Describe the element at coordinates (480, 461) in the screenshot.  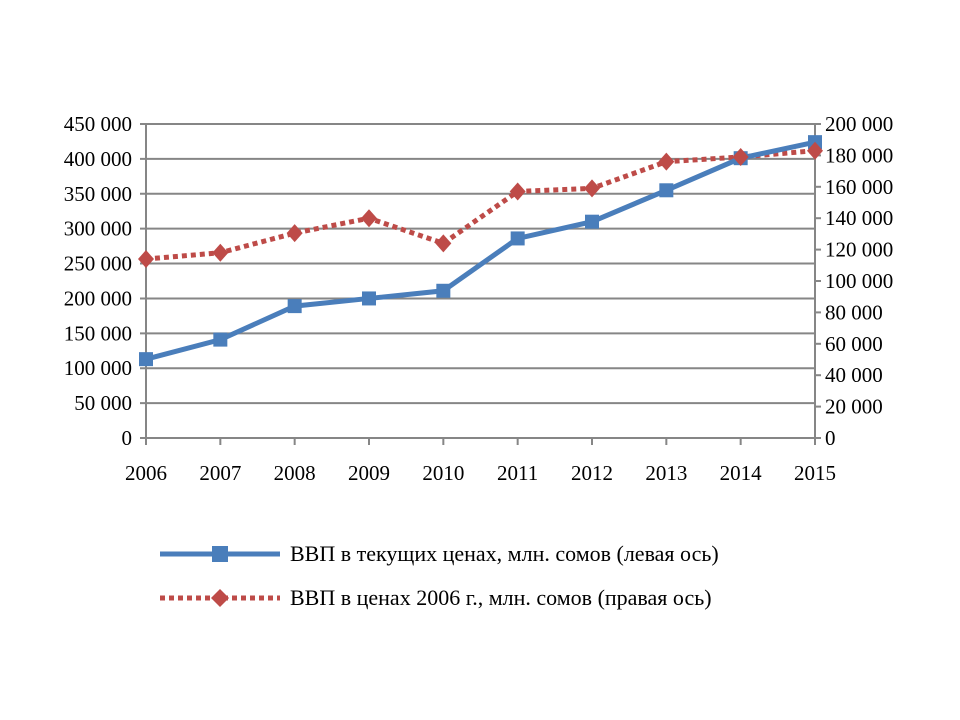
I see `x-axis: 2006 2007 2008 2009 2010 2011 2012 2013 2014 2015` at that location.